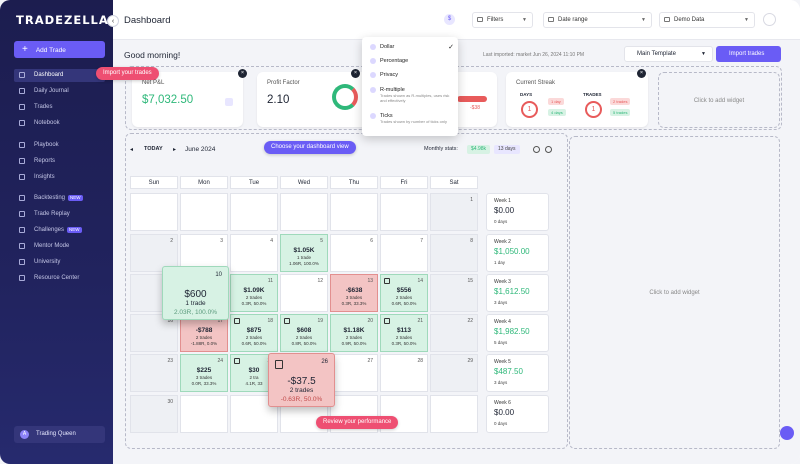  Describe the element at coordinates (304, 293) in the screenshot. I see `calendar-day: 12` at that location.